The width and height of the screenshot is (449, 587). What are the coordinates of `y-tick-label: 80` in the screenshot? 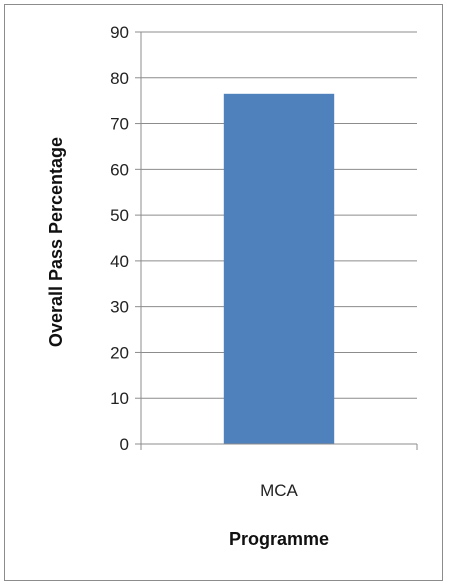 It's located at (119, 78).